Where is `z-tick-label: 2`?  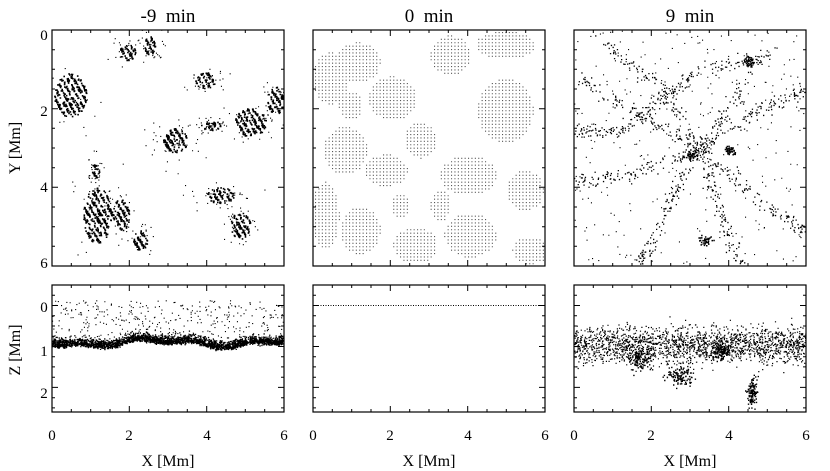
z-tick-label: 2 is located at coordinates (44, 394).